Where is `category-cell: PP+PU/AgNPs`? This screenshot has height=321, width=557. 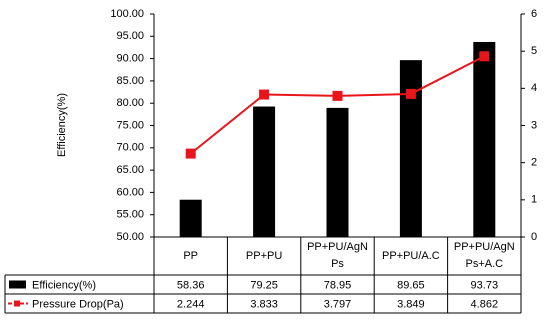
category-cell: PP+PU/AgNPs is located at coordinates (337, 255).